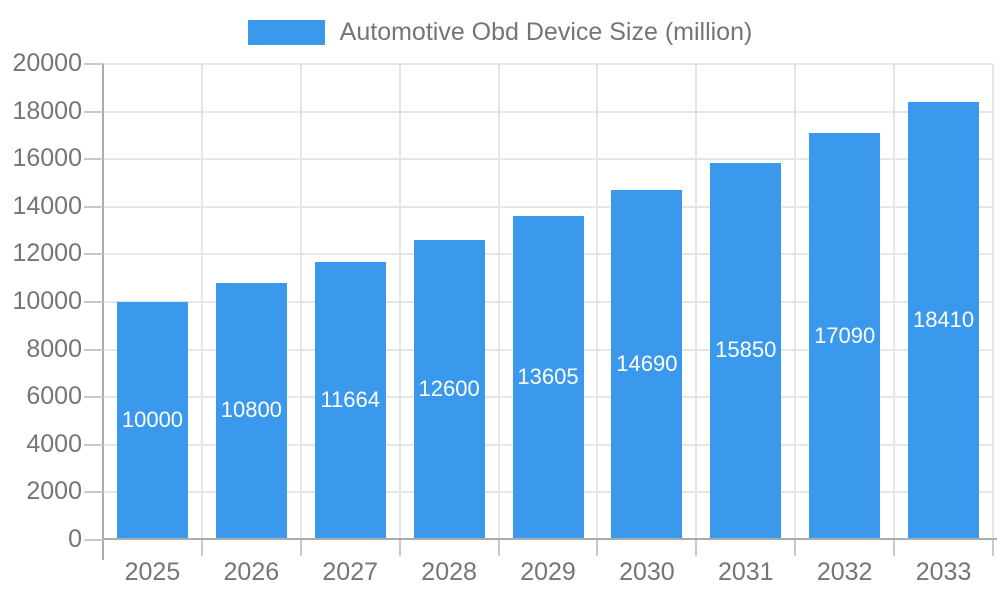 The width and height of the screenshot is (1000, 600). I want to click on legend: Automotive Obd Device Size (million), so click(500, 32).